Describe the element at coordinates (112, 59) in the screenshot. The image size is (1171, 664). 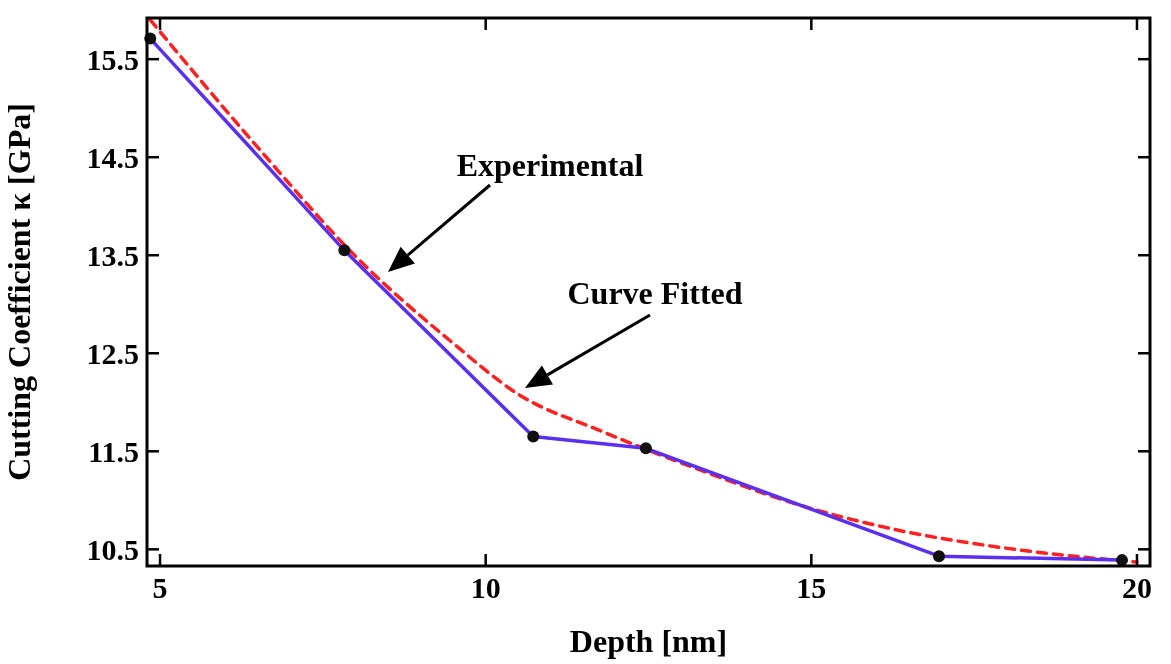
I see `y-tick-label: 15.5` at that location.